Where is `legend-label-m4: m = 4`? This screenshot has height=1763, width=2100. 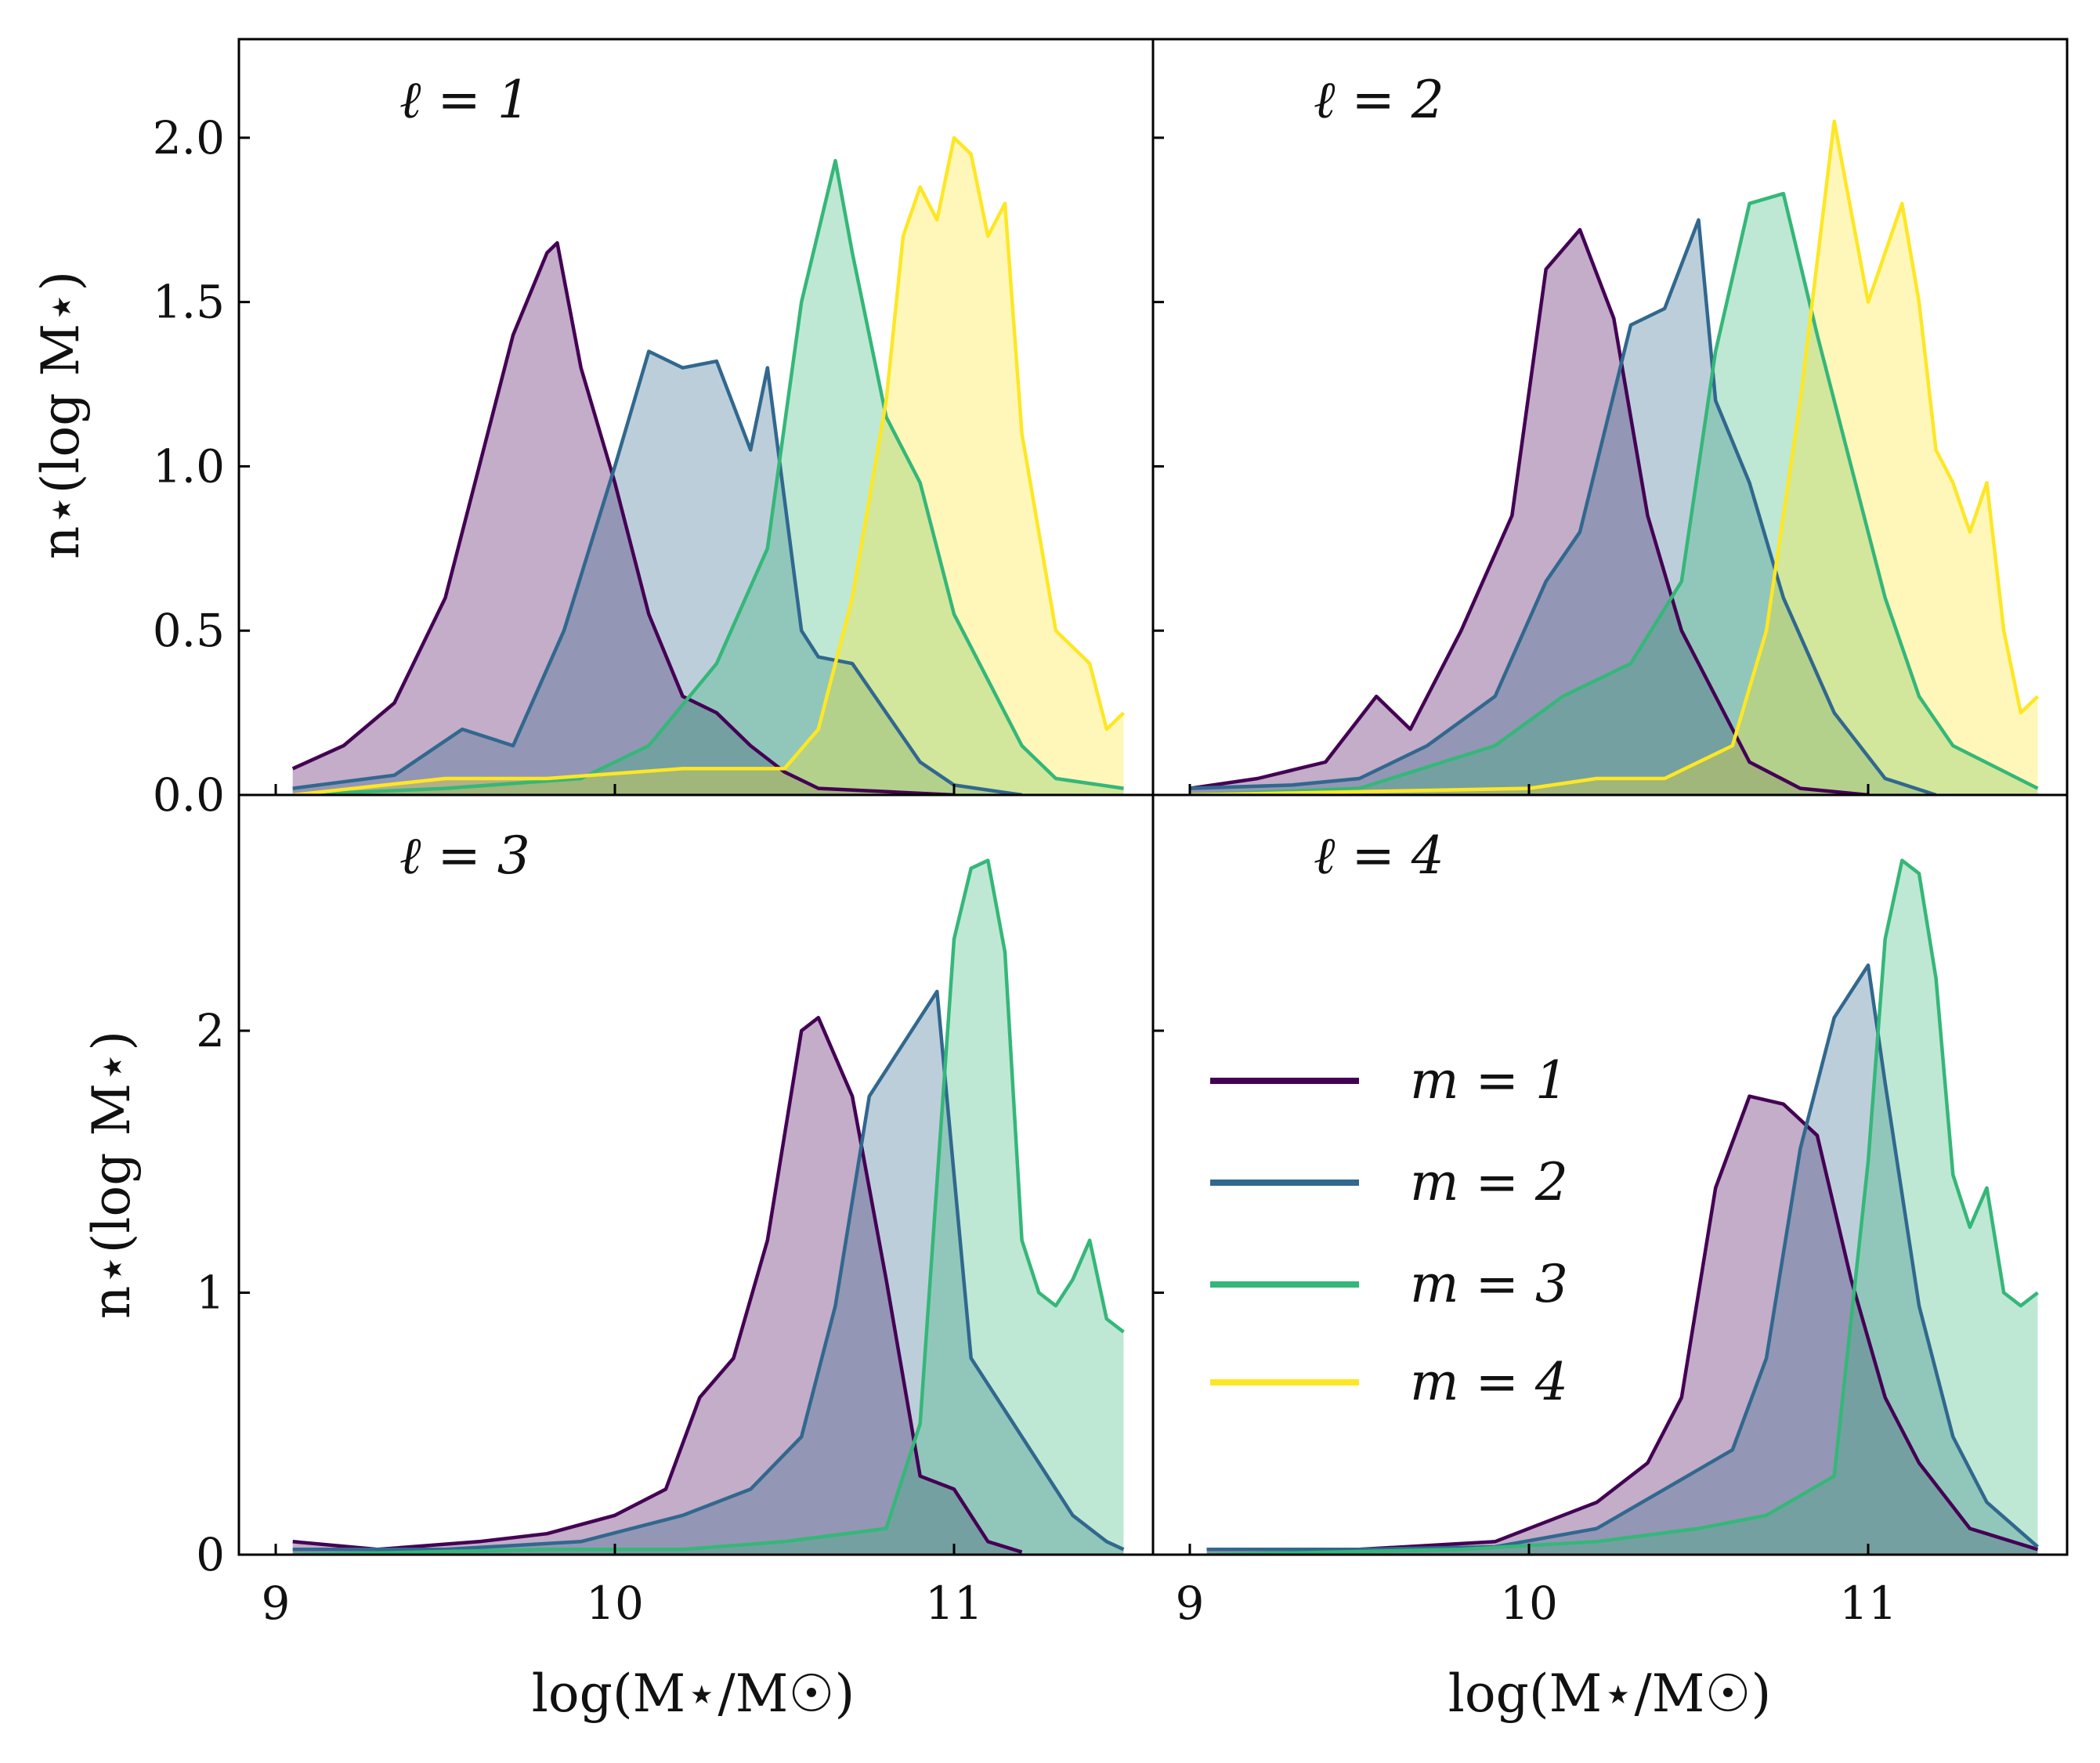 legend-label-m4: m = 4 is located at coordinates (1489, 1382).